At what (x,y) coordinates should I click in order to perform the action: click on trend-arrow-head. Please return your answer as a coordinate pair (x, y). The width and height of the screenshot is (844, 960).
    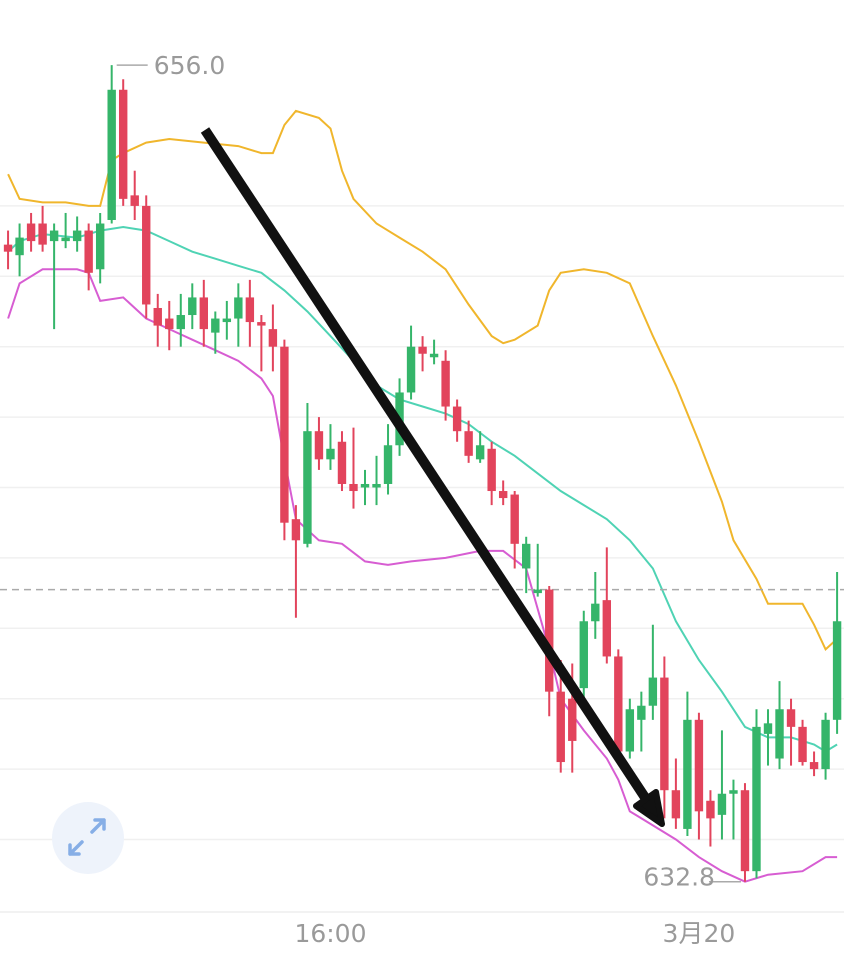
    Looking at the image, I should click on (649, 808).